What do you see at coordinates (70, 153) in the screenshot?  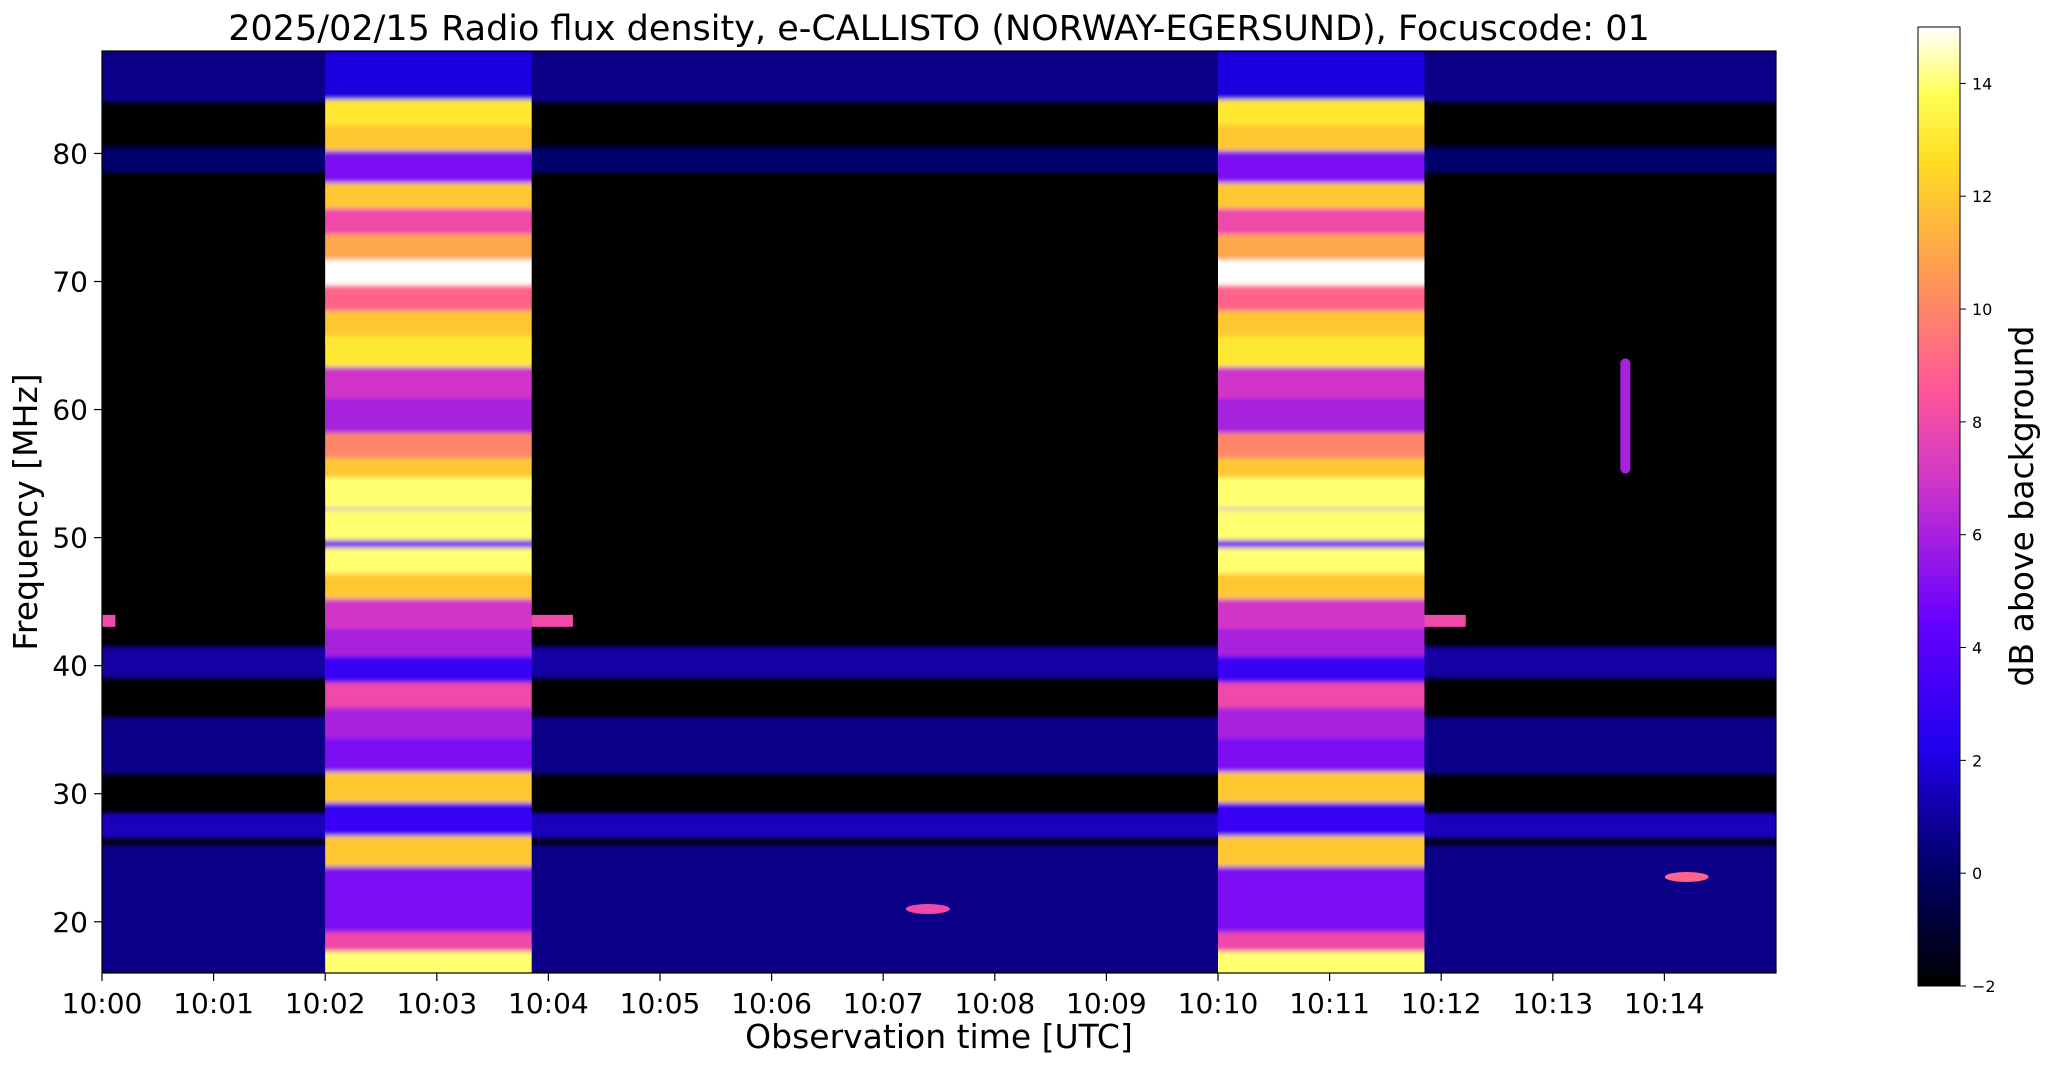 I see `y-tick-label: 80` at bounding box center [70, 153].